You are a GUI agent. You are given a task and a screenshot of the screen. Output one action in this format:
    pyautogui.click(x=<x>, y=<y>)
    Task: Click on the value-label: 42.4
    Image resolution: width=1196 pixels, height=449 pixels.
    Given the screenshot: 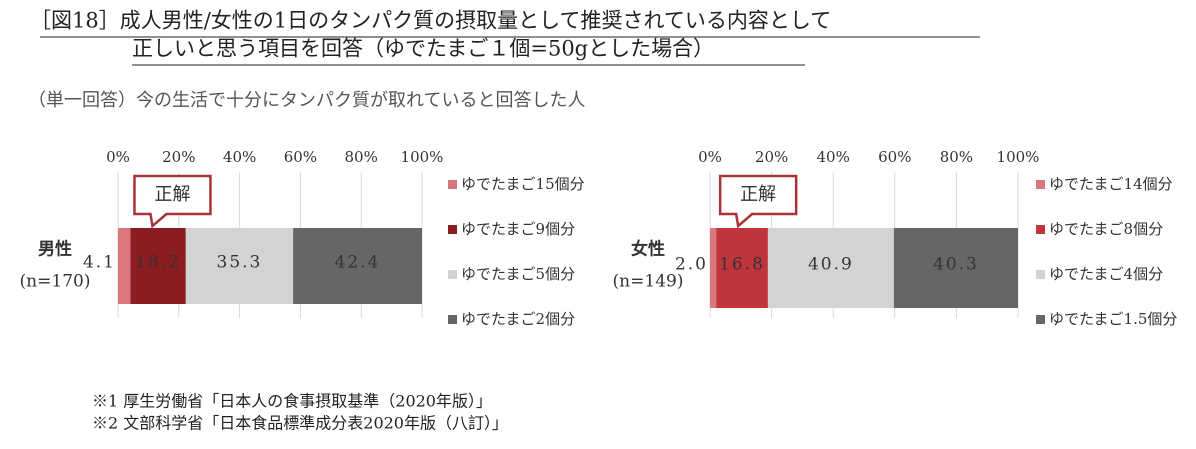 What is the action you would take?
    pyautogui.click(x=358, y=263)
    